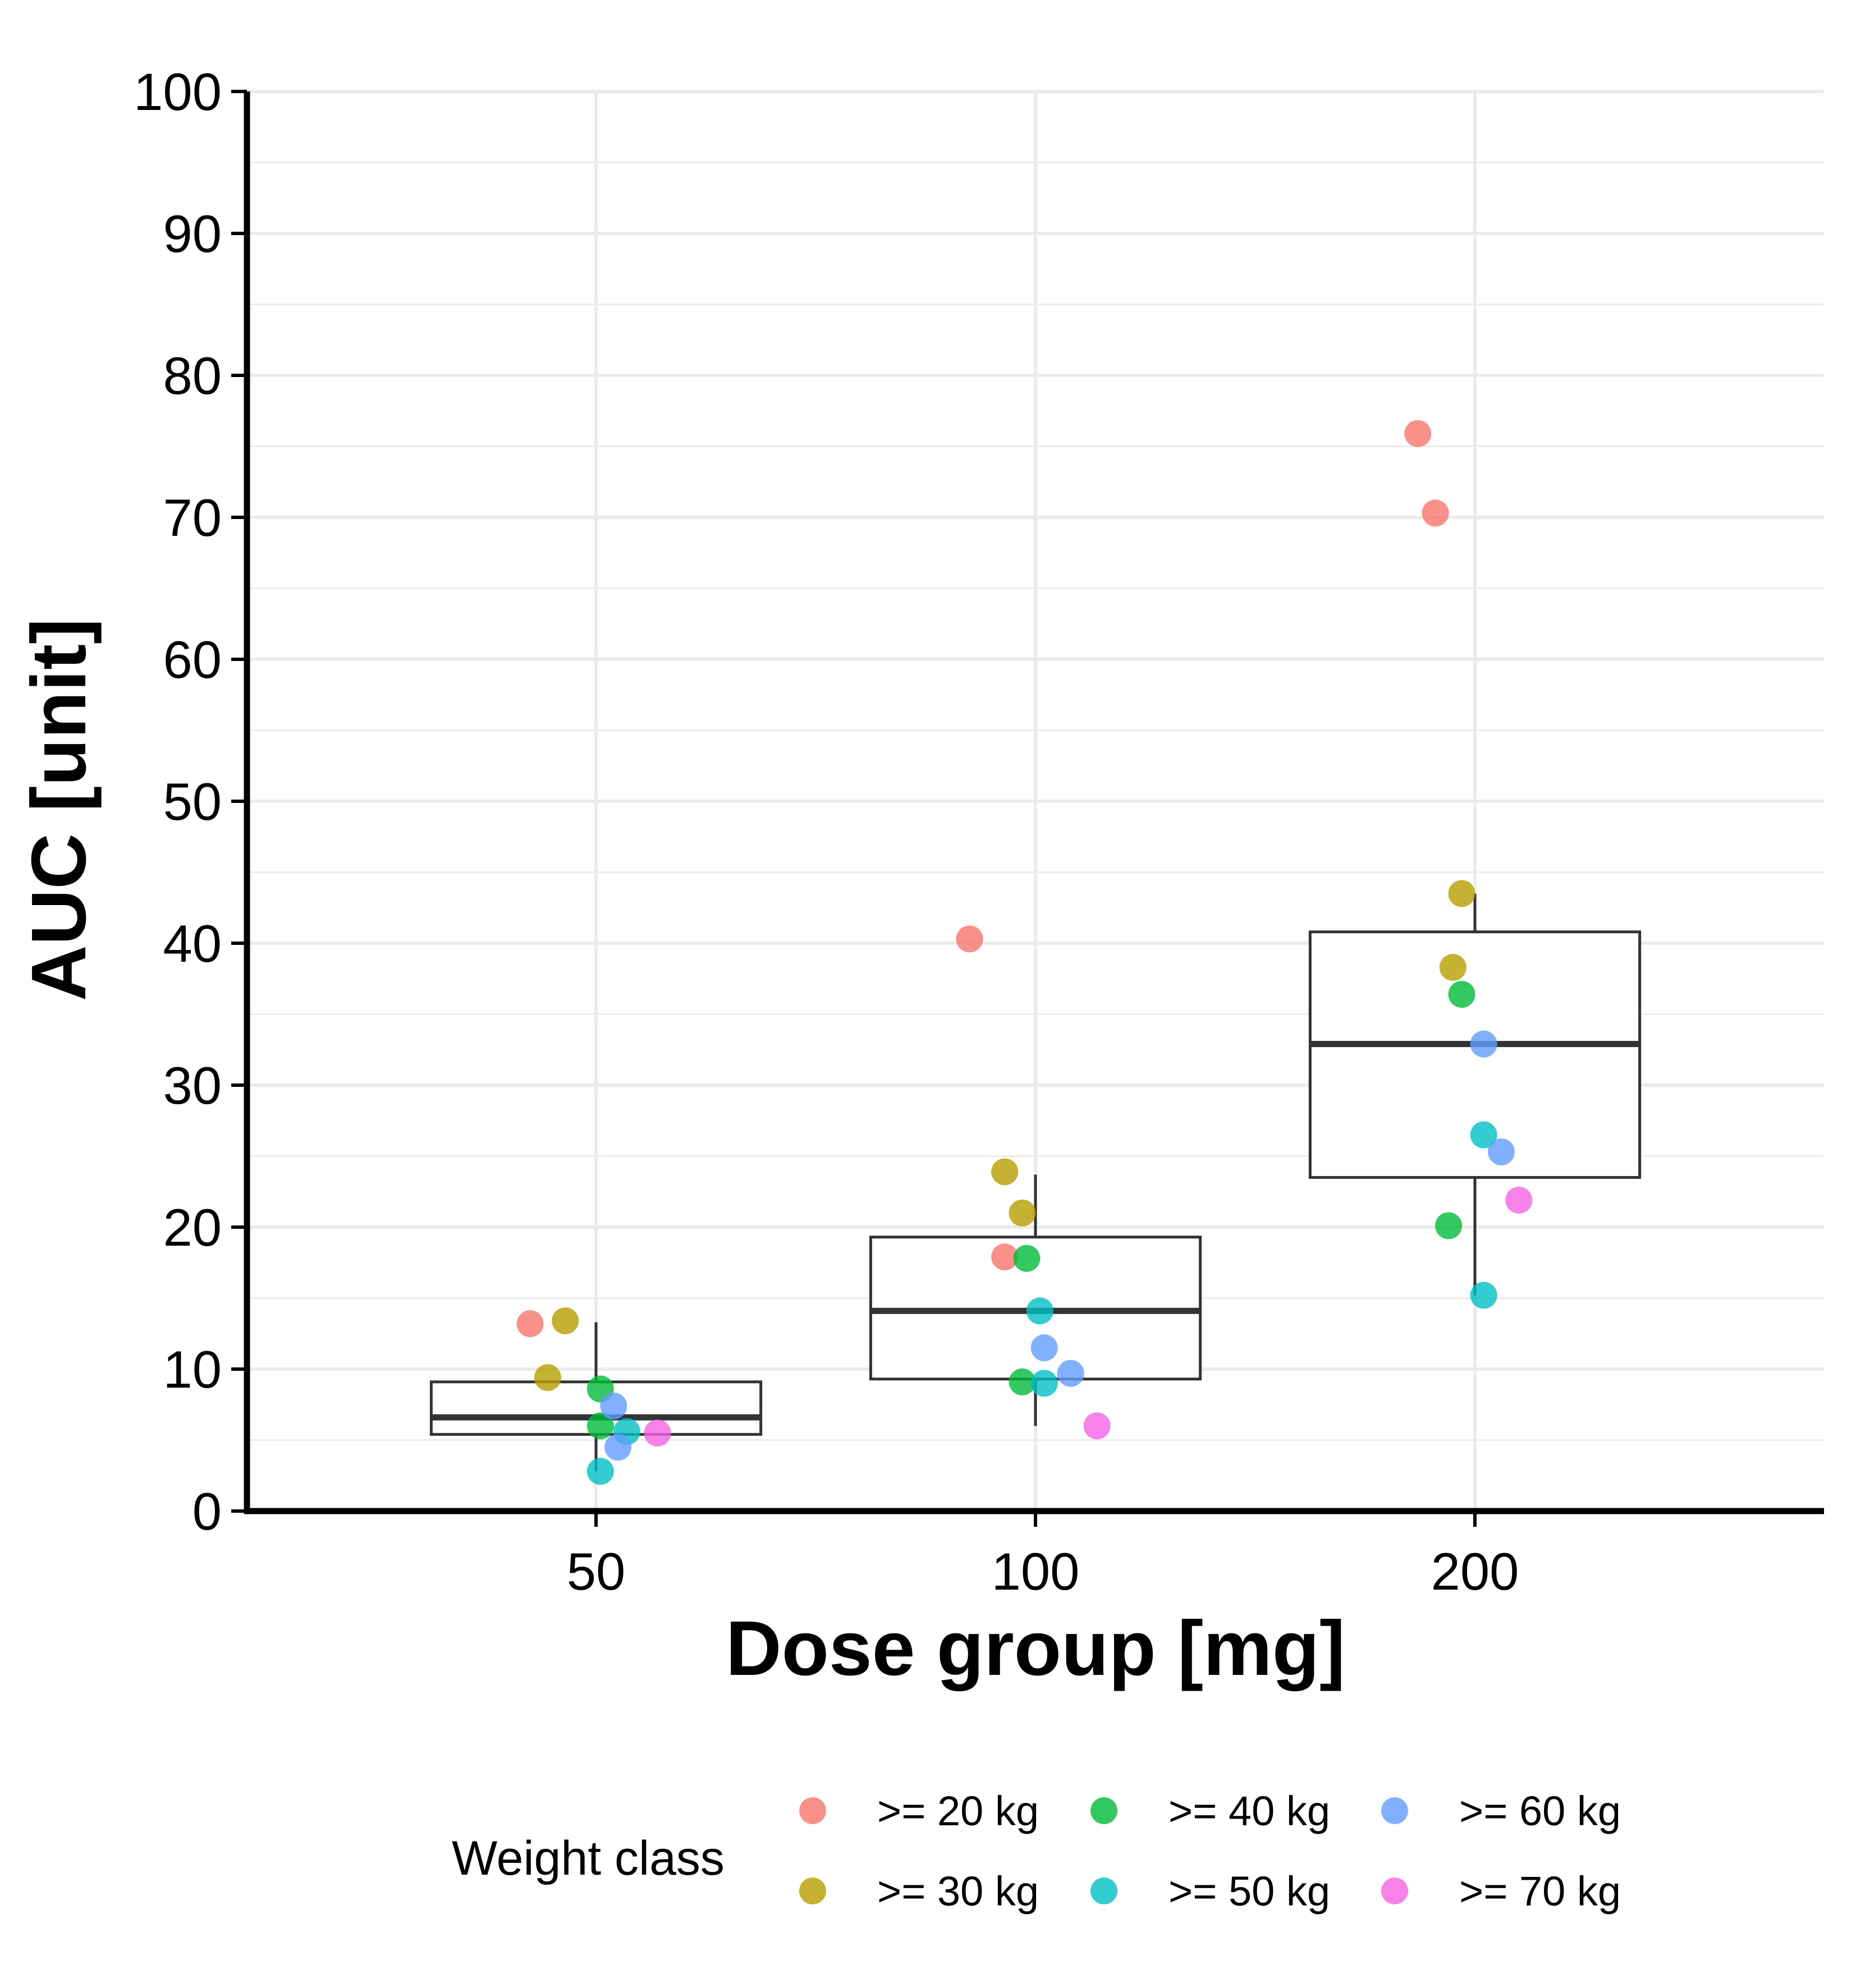 Image resolution: width=1856 pixels, height=1988 pixels. I want to click on legend-entry: >= 20 kg, so click(919, 1811).